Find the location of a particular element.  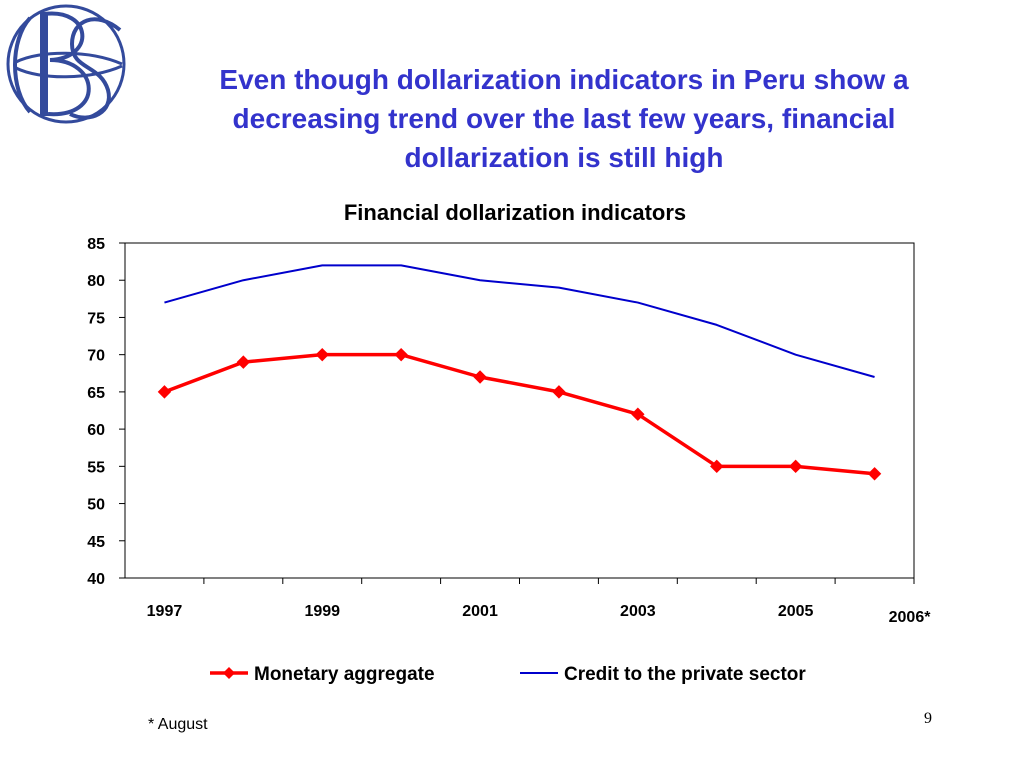

y-tick-label: 70 is located at coordinates (96, 356).